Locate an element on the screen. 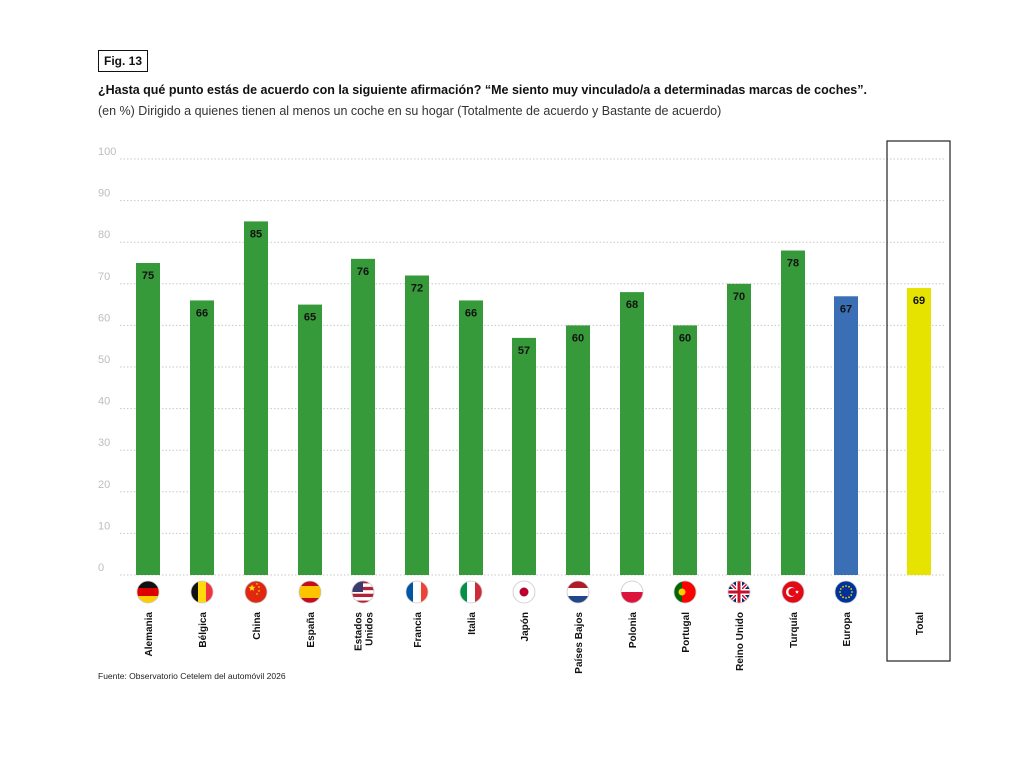  y-axis-ticks: 0 10 20 30 40 50 60 70 80 90 100 is located at coordinates (107, 360).